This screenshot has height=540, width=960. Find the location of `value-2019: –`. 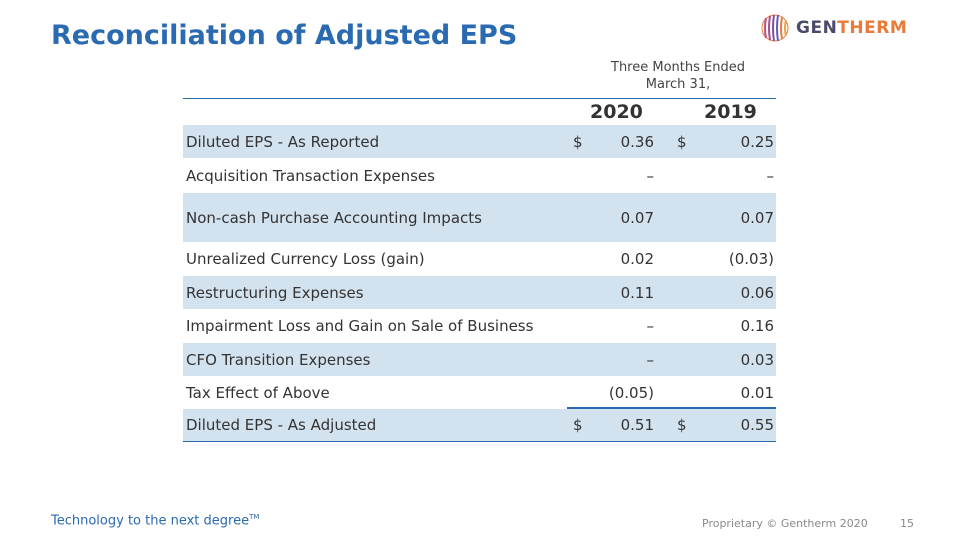

value-2019: – is located at coordinates (770, 176).